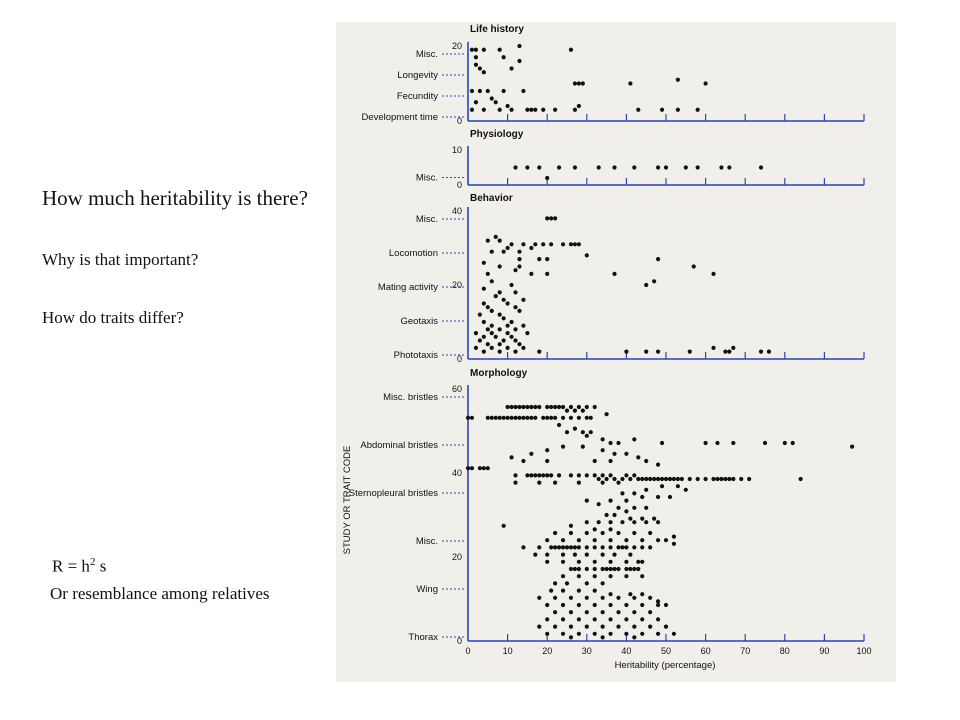 This screenshot has width=960, height=720. Describe the element at coordinates (101, 566) in the screenshot. I see `equation-rhs: s` at that location.